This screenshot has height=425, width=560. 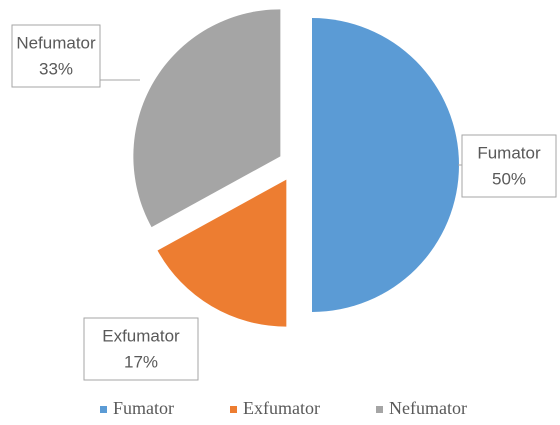 I want to click on label-value: 33%, so click(x=56, y=68).